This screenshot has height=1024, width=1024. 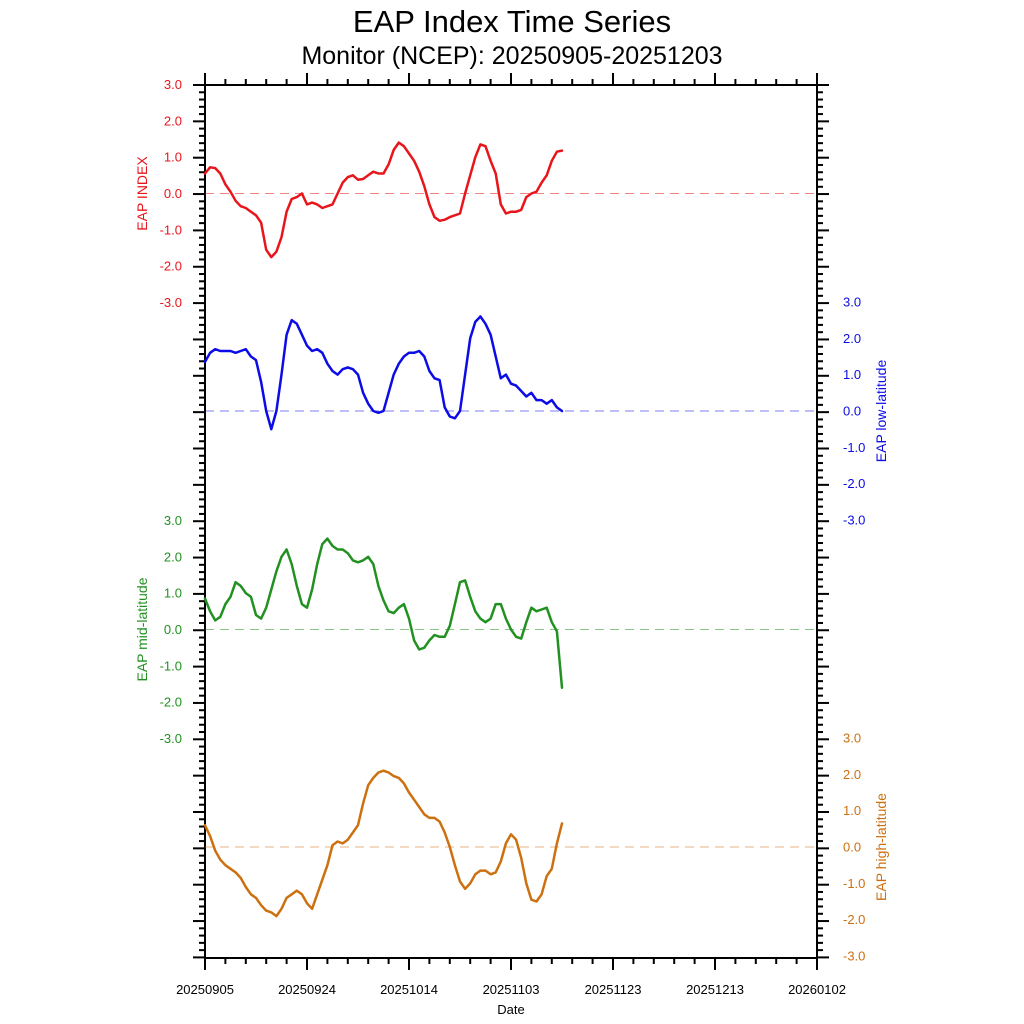 What do you see at coordinates (173, 629) in the screenshot?
I see `eap-mid-latitude-y-tick-label: 0.0` at bounding box center [173, 629].